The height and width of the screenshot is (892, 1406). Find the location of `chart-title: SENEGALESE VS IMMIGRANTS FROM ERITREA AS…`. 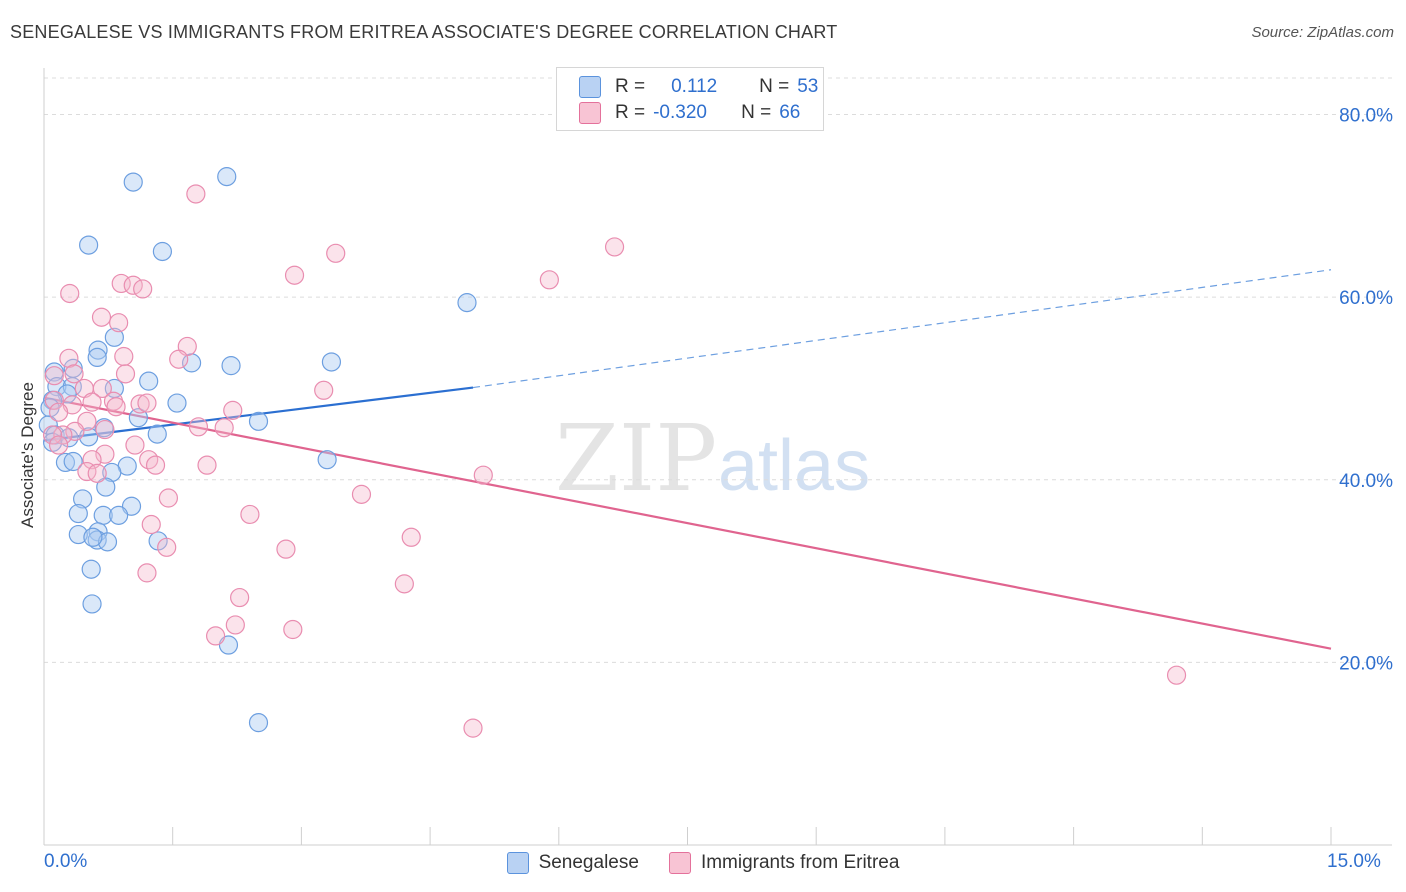

chart-title: SENEGALESE VS IMMIGRANTS FROM ERITREA AS… is located at coordinates (424, 32).